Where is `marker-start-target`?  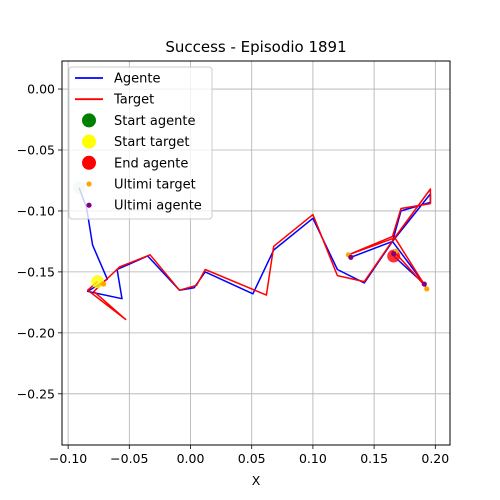 marker-start-target is located at coordinates (97, 282).